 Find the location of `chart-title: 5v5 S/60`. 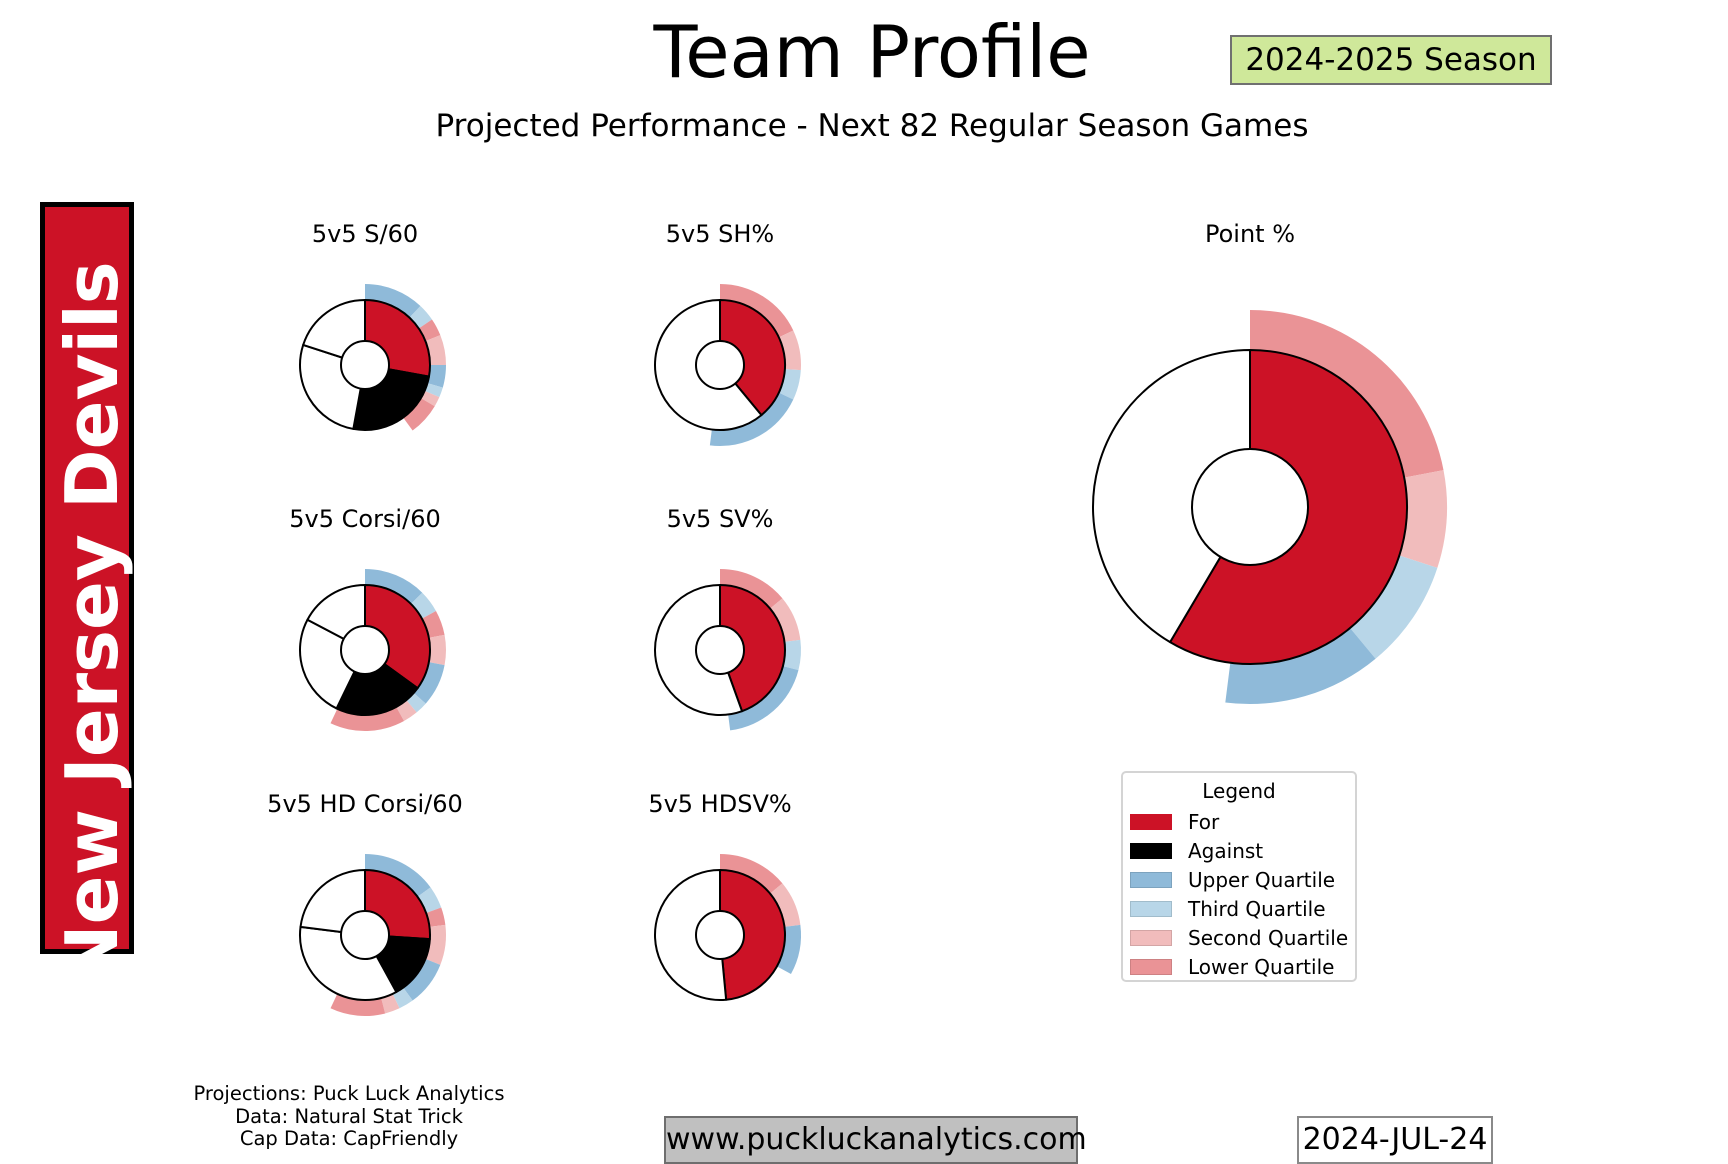

chart-title: 5v5 S/60 is located at coordinates (365, 234).